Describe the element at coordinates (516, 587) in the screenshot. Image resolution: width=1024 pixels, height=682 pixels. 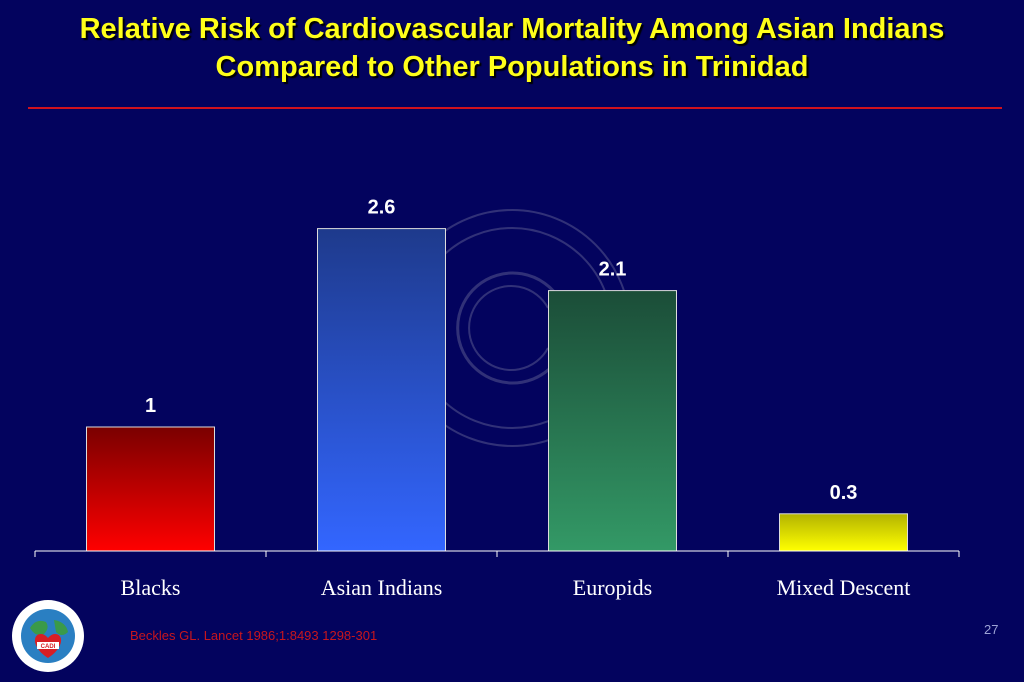
I see `category-labels-group: Blacks Asian Indians Europids Mixed Descent` at that location.